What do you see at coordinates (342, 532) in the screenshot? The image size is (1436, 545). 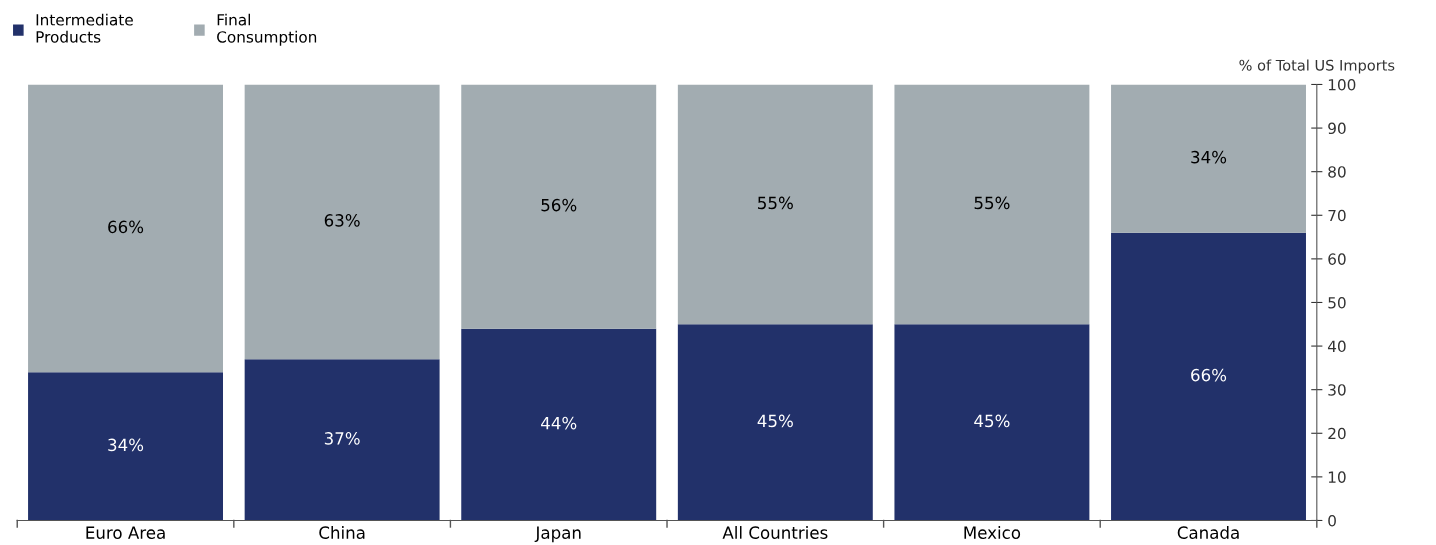 I see `x-tick-label: China` at bounding box center [342, 532].